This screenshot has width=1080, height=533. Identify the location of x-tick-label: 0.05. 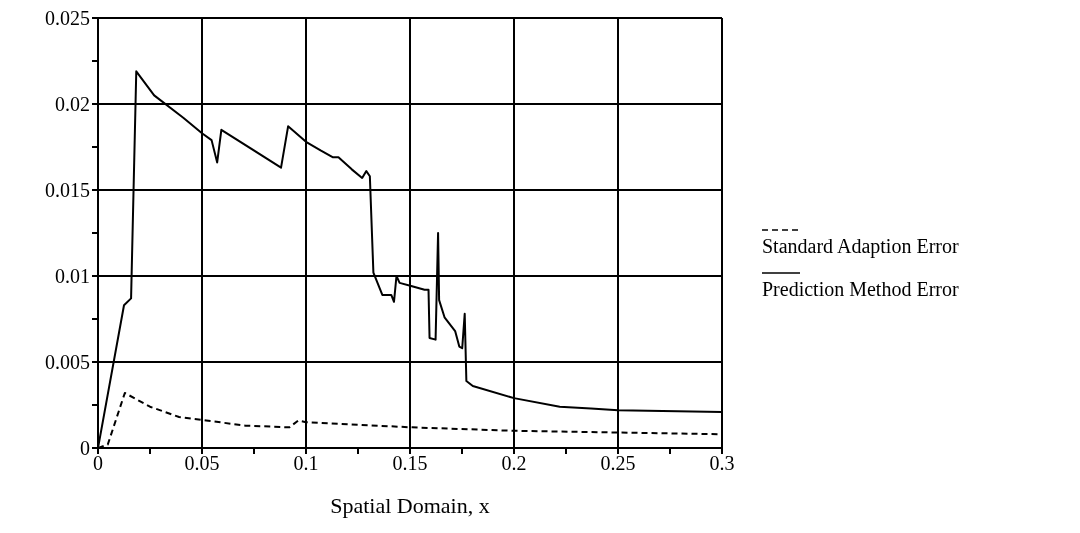
(202, 463).